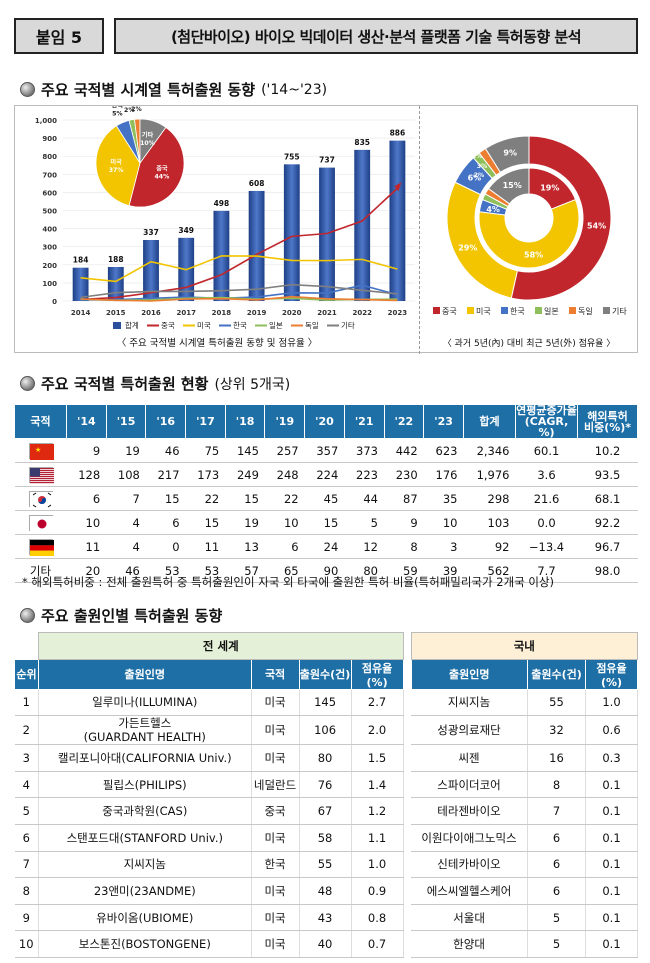  Describe the element at coordinates (470, 918) in the screenshot. I see `table-cell: 서울대` at that location.